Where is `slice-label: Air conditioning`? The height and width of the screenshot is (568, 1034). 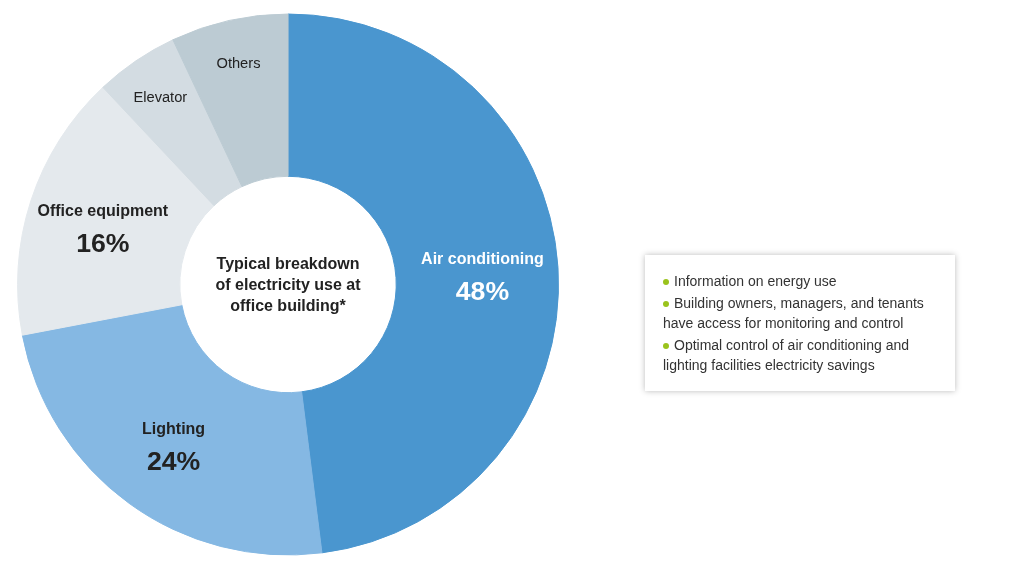 slice-label: Air conditioning is located at coordinates (482, 259).